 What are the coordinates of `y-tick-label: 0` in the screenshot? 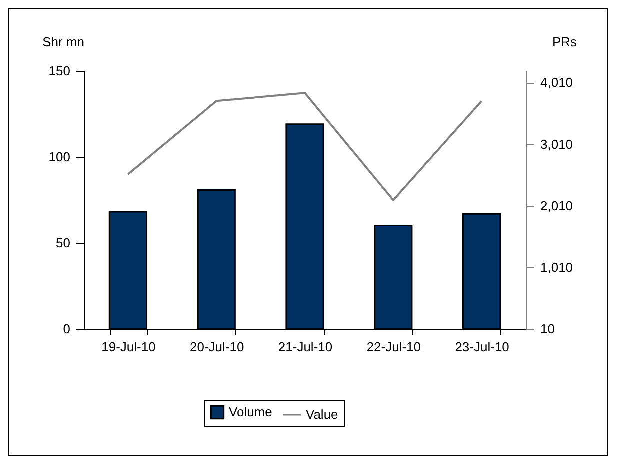 It's located at (66, 329).